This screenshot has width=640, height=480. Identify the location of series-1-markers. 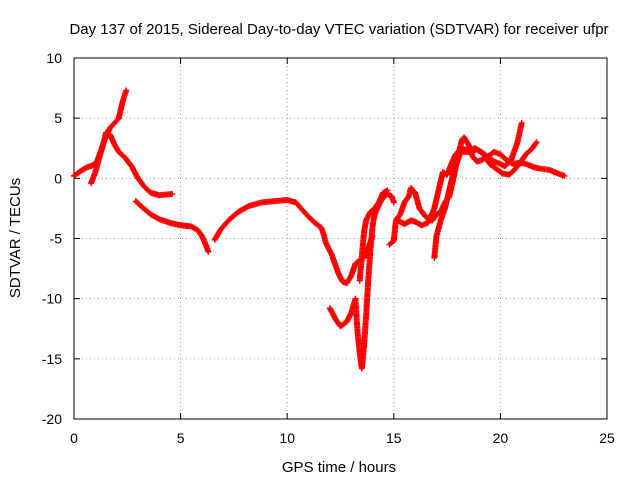
(132, 164).